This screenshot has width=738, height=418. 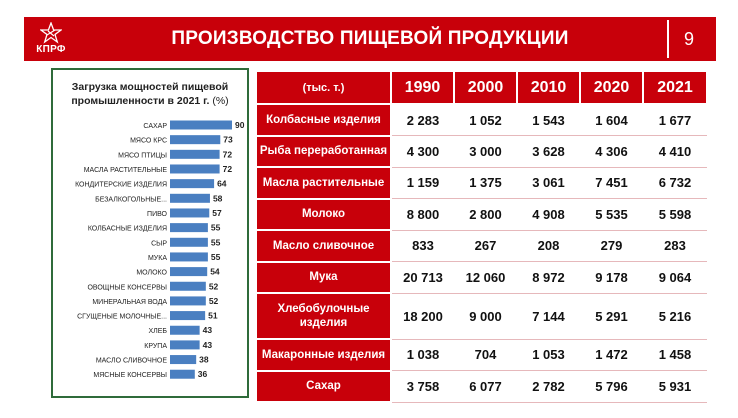 What do you see at coordinates (675, 183) in the screenshot?
I see `table-cell: 6 732` at bounding box center [675, 183].